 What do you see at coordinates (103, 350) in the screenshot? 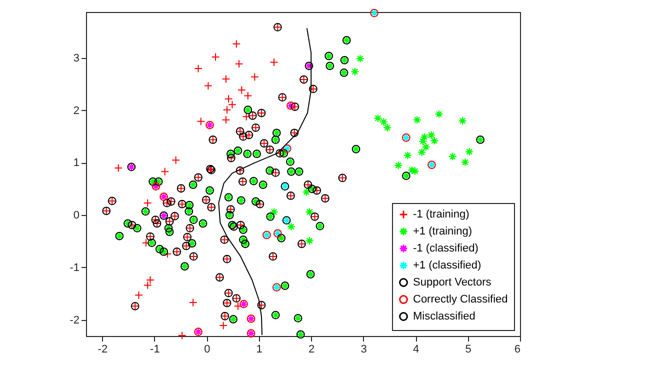
I see `x-tick-label: -2` at bounding box center [103, 350].